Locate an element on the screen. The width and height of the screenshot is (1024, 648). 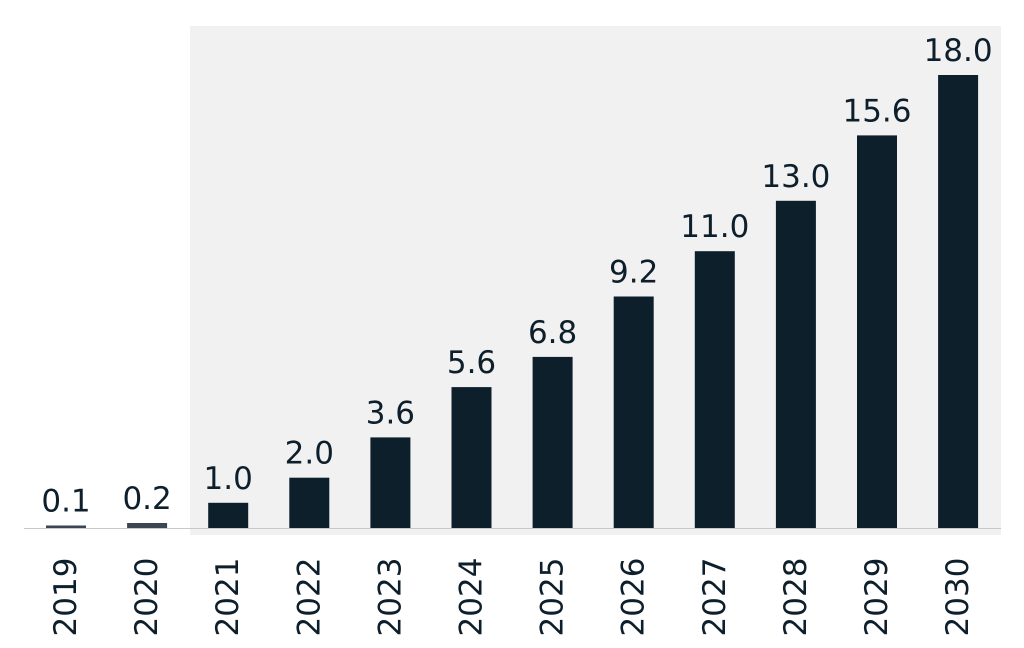
value-label-2022: 2.0 is located at coordinates (309, 454).